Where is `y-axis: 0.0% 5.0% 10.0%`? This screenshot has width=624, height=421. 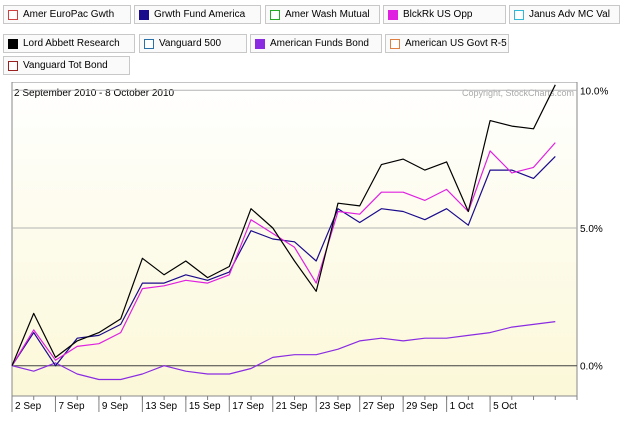
y-axis: 0.0% 5.0% 10.0% is located at coordinates (594, 229).